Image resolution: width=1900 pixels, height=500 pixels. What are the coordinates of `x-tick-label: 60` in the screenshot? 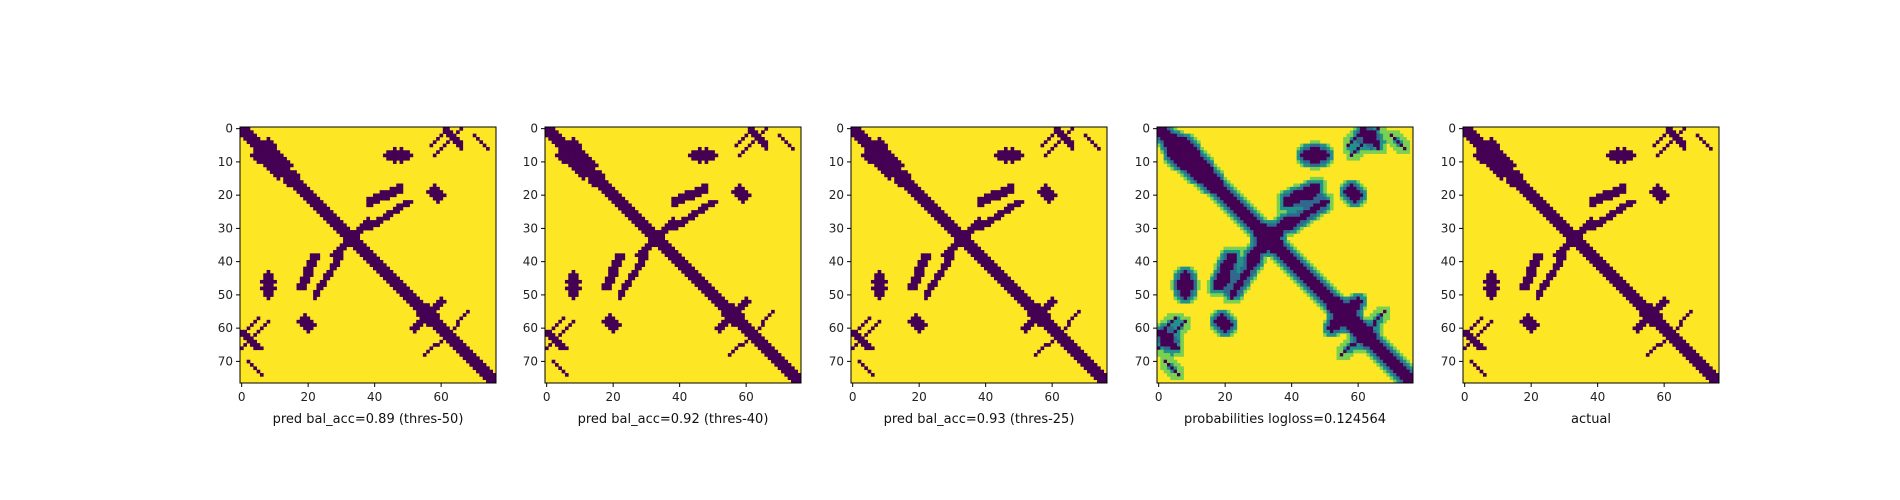 It's located at (746, 397).